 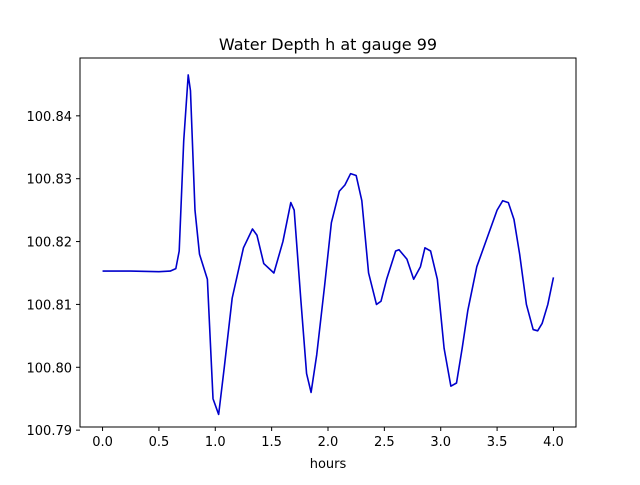 What do you see at coordinates (102, 442) in the screenshot?
I see `x-tick-label: 0.0` at bounding box center [102, 442].